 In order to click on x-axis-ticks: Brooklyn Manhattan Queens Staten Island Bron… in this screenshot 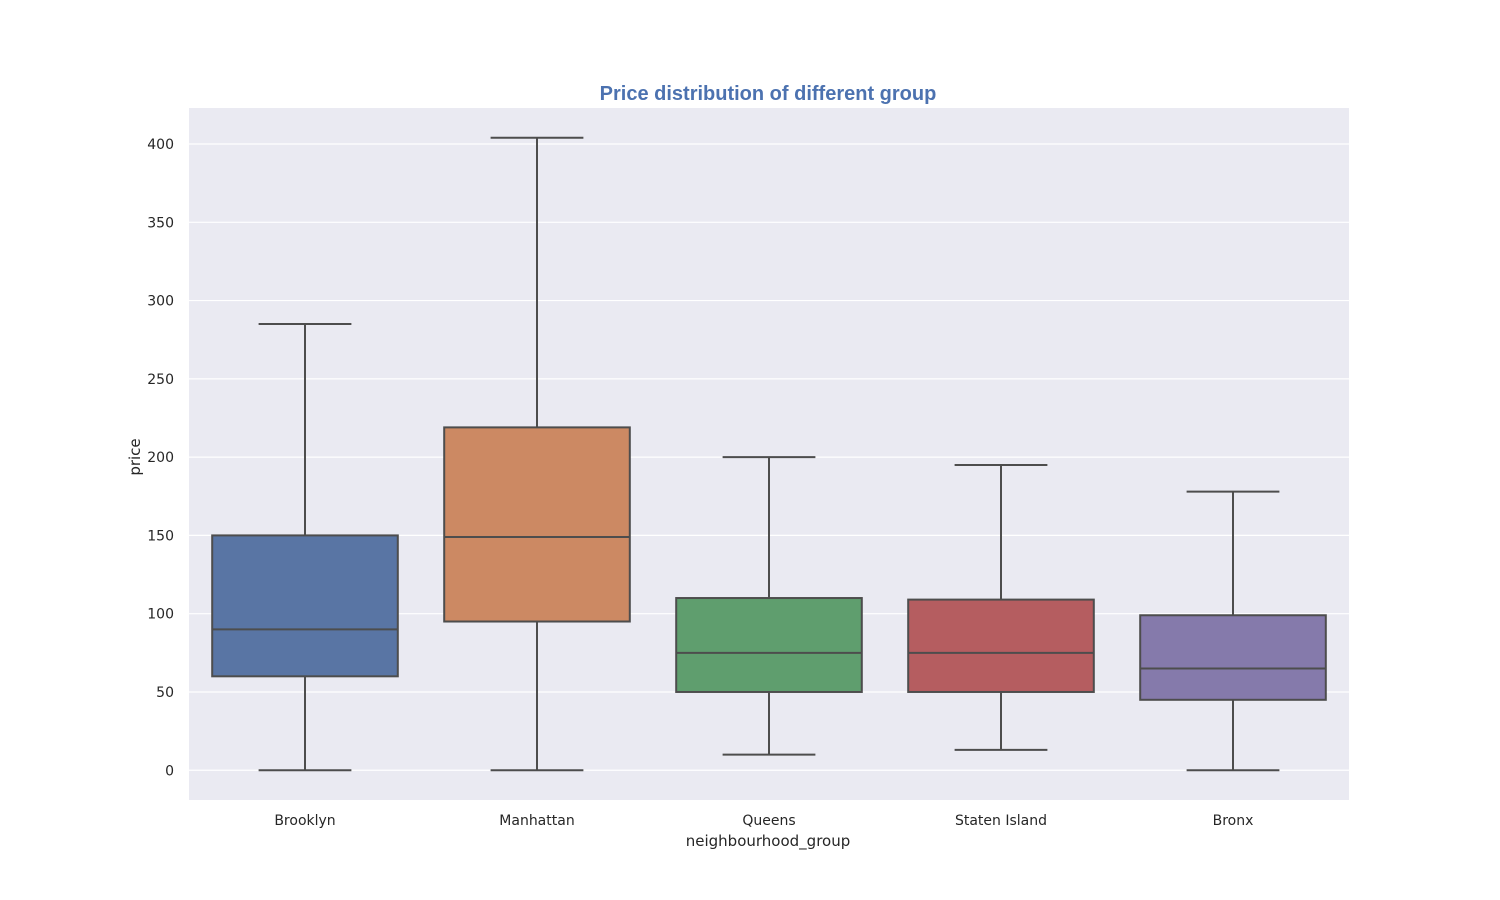, I will do `click(763, 821)`.